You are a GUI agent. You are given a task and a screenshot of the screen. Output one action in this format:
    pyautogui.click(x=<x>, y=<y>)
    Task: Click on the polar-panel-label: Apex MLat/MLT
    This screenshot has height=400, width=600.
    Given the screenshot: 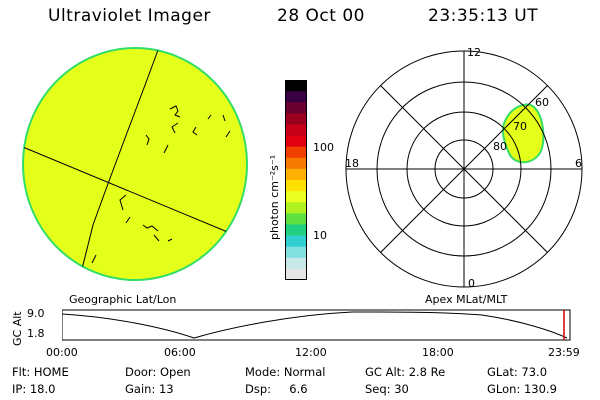 What is the action you would take?
    pyautogui.click(x=466, y=299)
    